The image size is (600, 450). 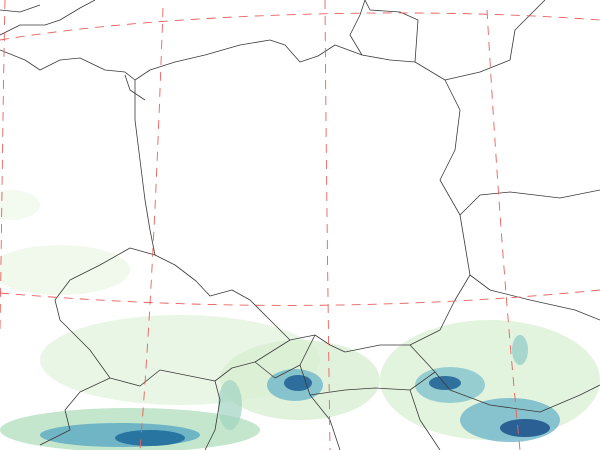 What do you see at coordinates (73, 50) in the screenshot?
I see `germany-coast` at bounding box center [73, 50].